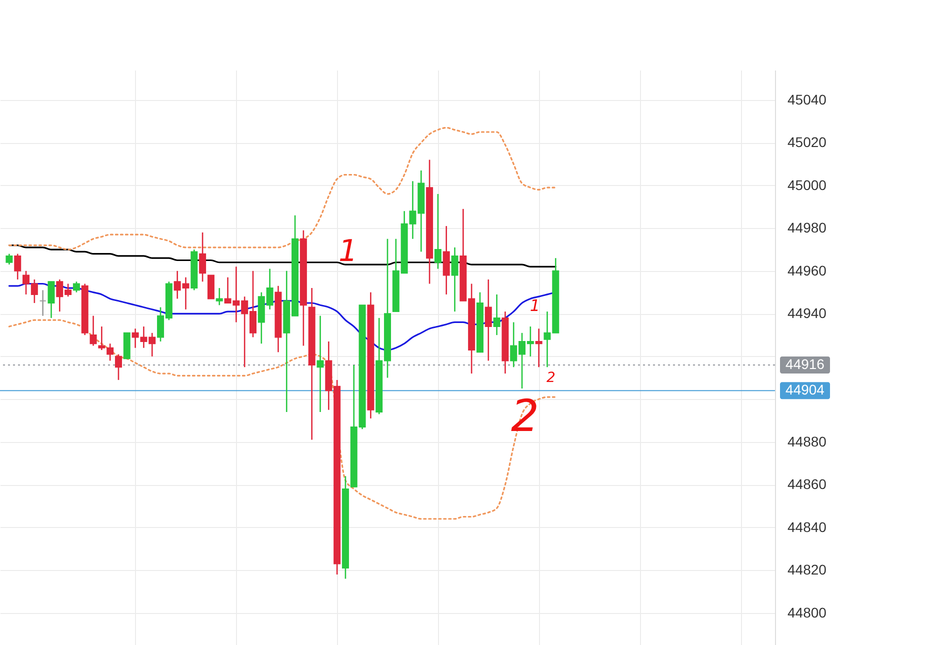  Describe the element at coordinates (807, 270) in the screenshot. I see `y-tick-label: 44960` at that location.